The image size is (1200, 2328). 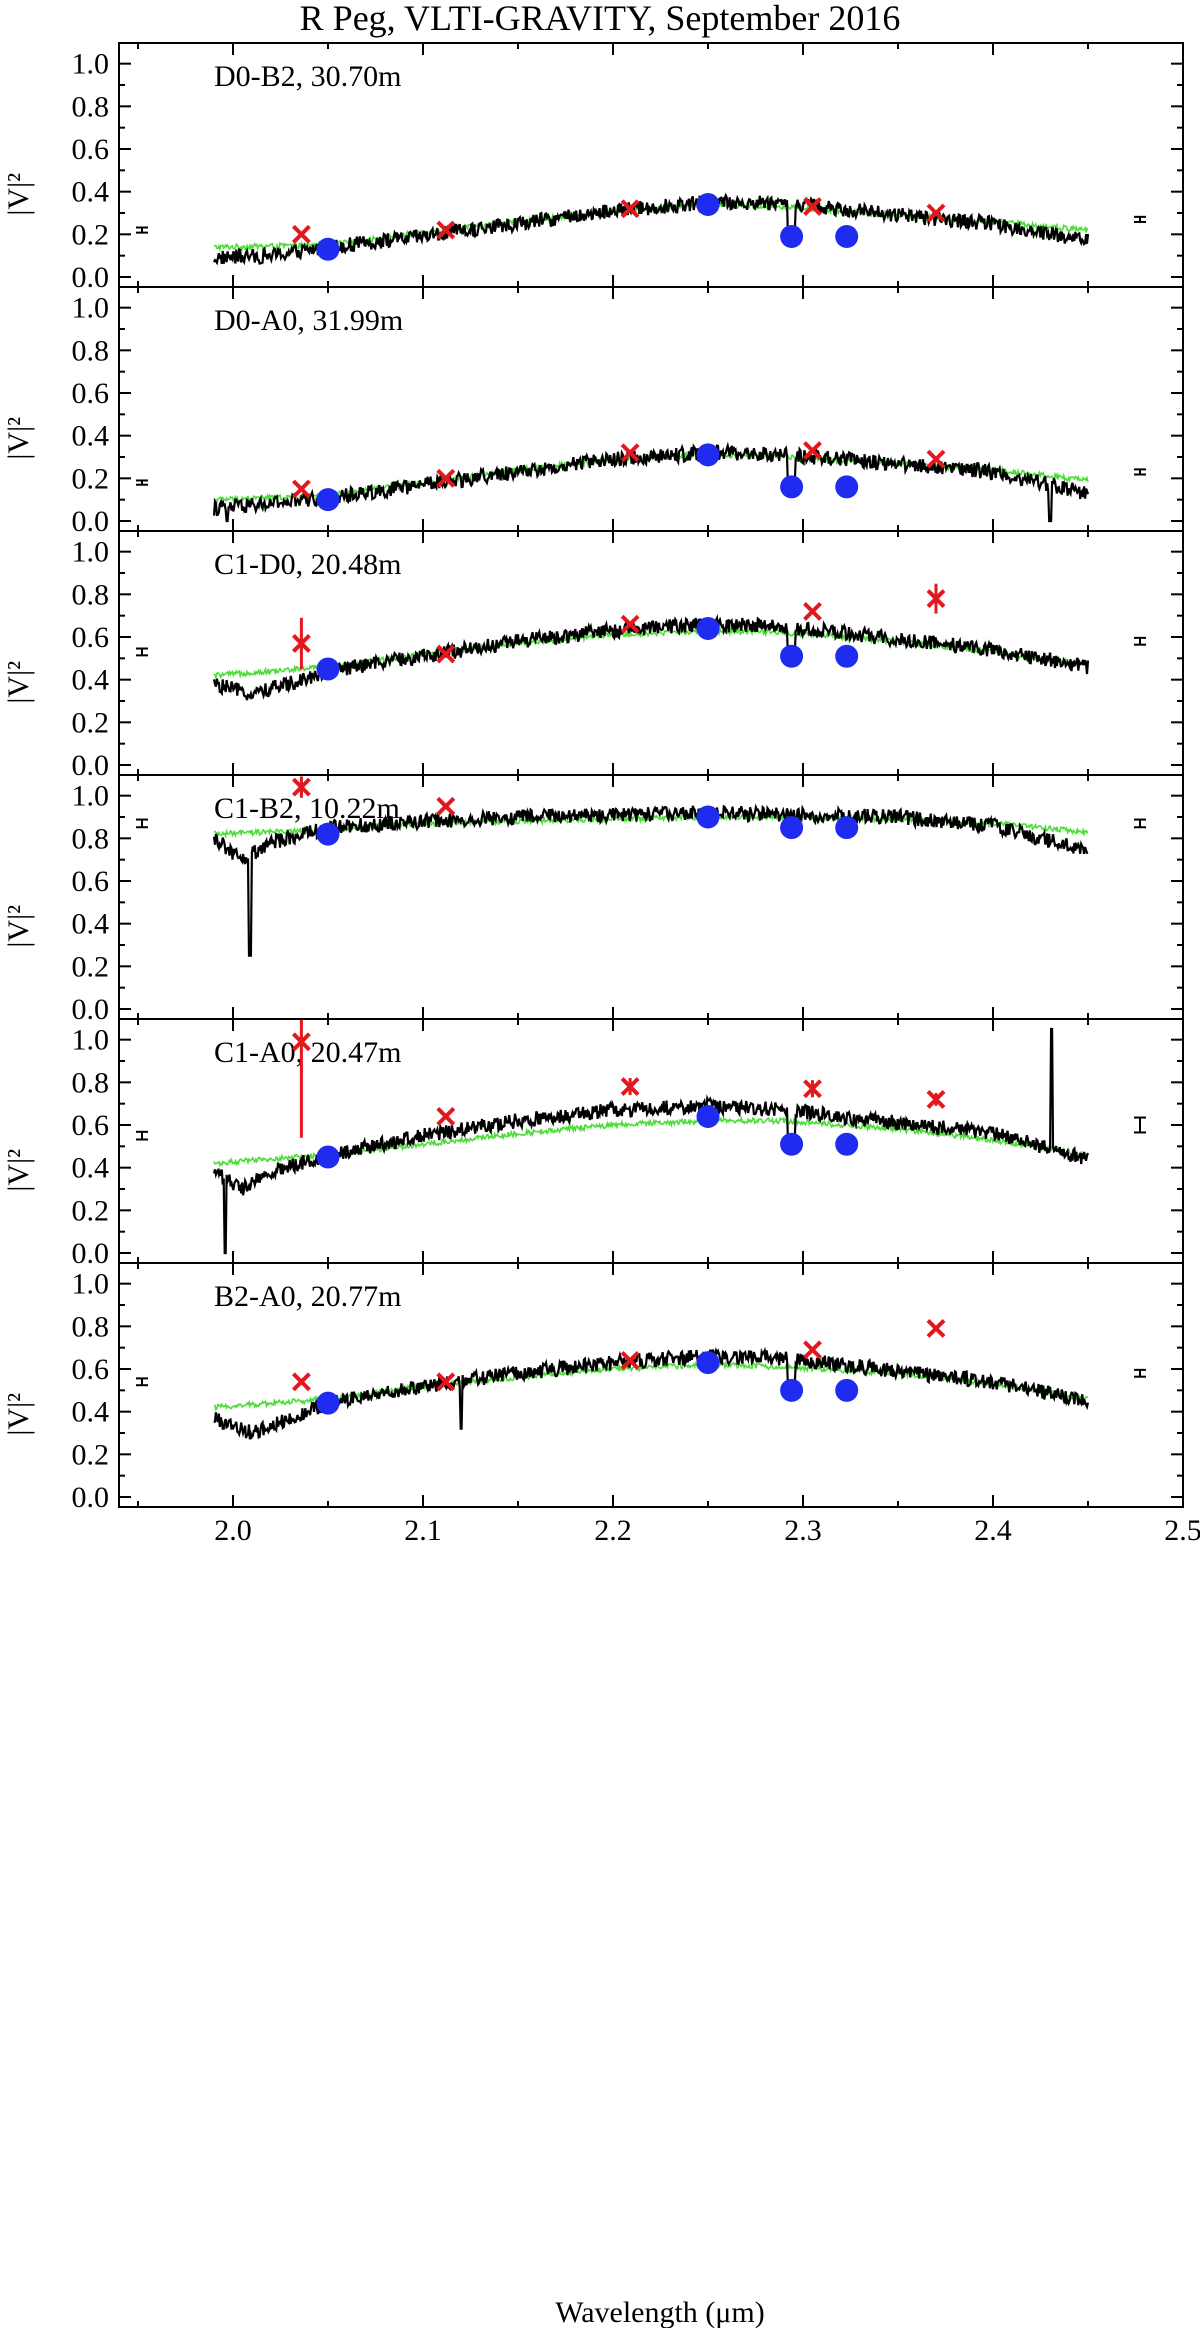 What do you see at coordinates (423, 1530) in the screenshot?
I see `x-tick-label: 2.1` at bounding box center [423, 1530].